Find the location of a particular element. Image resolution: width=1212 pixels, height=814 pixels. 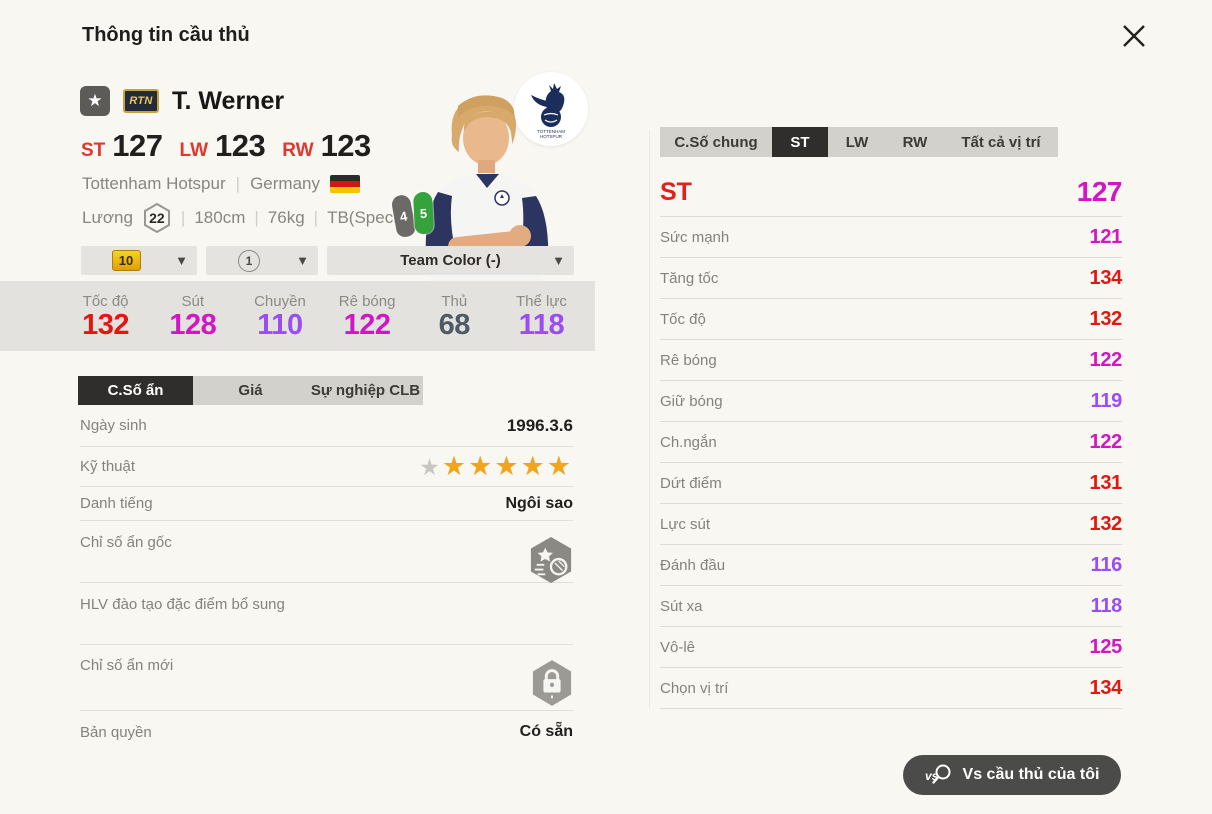

stat-label: Tăng tốc is located at coordinates (689, 278).